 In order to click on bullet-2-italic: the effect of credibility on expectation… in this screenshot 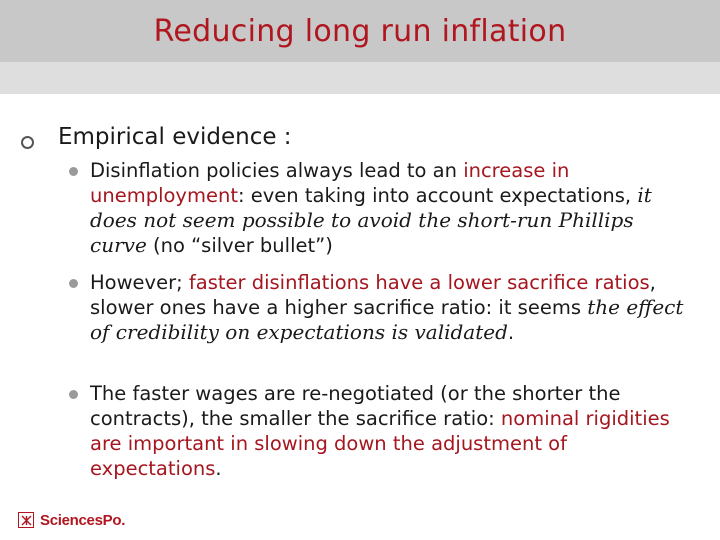, I will do `click(387, 319)`.